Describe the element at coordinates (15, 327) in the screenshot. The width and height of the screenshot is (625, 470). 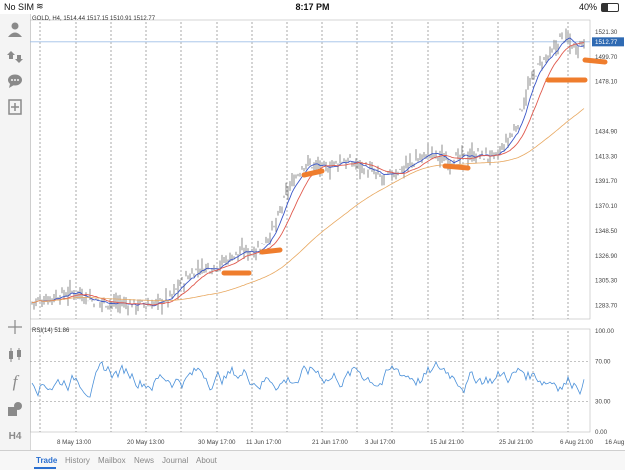
I see `crosshair-icon` at that location.